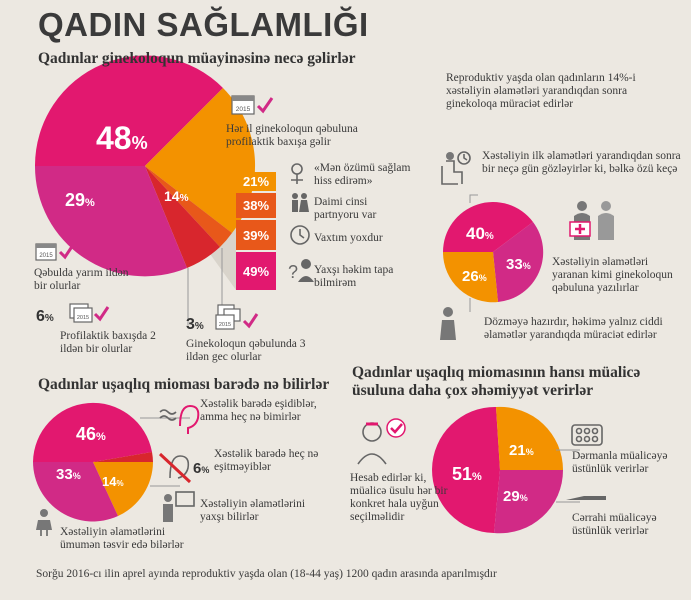 The width and height of the screenshot is (691, 600). What do you see at coordinates (620, 462) in the screenshot?
I see `label-21: Dərmanla müalicəyə üstünlük verirlər` at bounding box center [620, 462].